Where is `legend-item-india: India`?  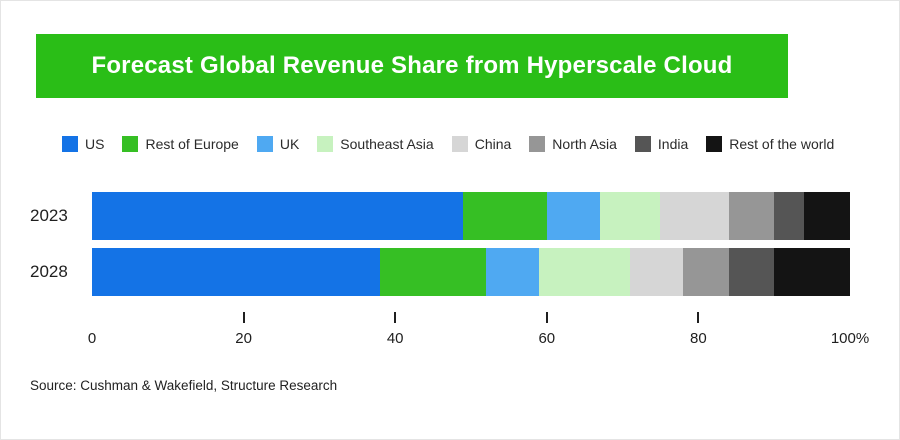
legend-item-india: India is located at coordinates (661, 144).